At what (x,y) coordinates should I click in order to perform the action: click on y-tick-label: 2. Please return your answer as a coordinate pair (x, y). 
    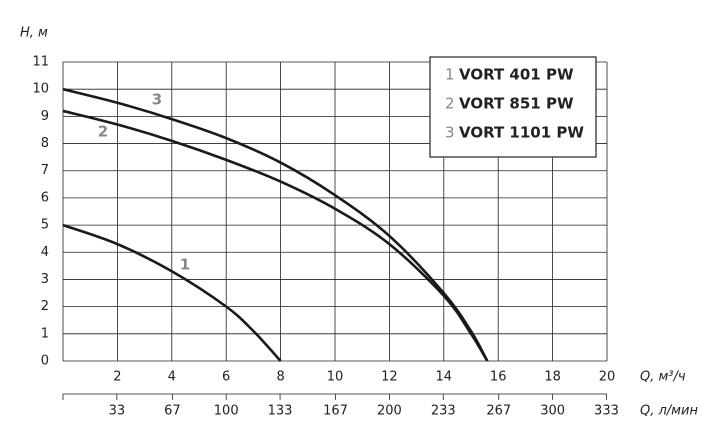
    Looking at the image, I should click on (45, 306).